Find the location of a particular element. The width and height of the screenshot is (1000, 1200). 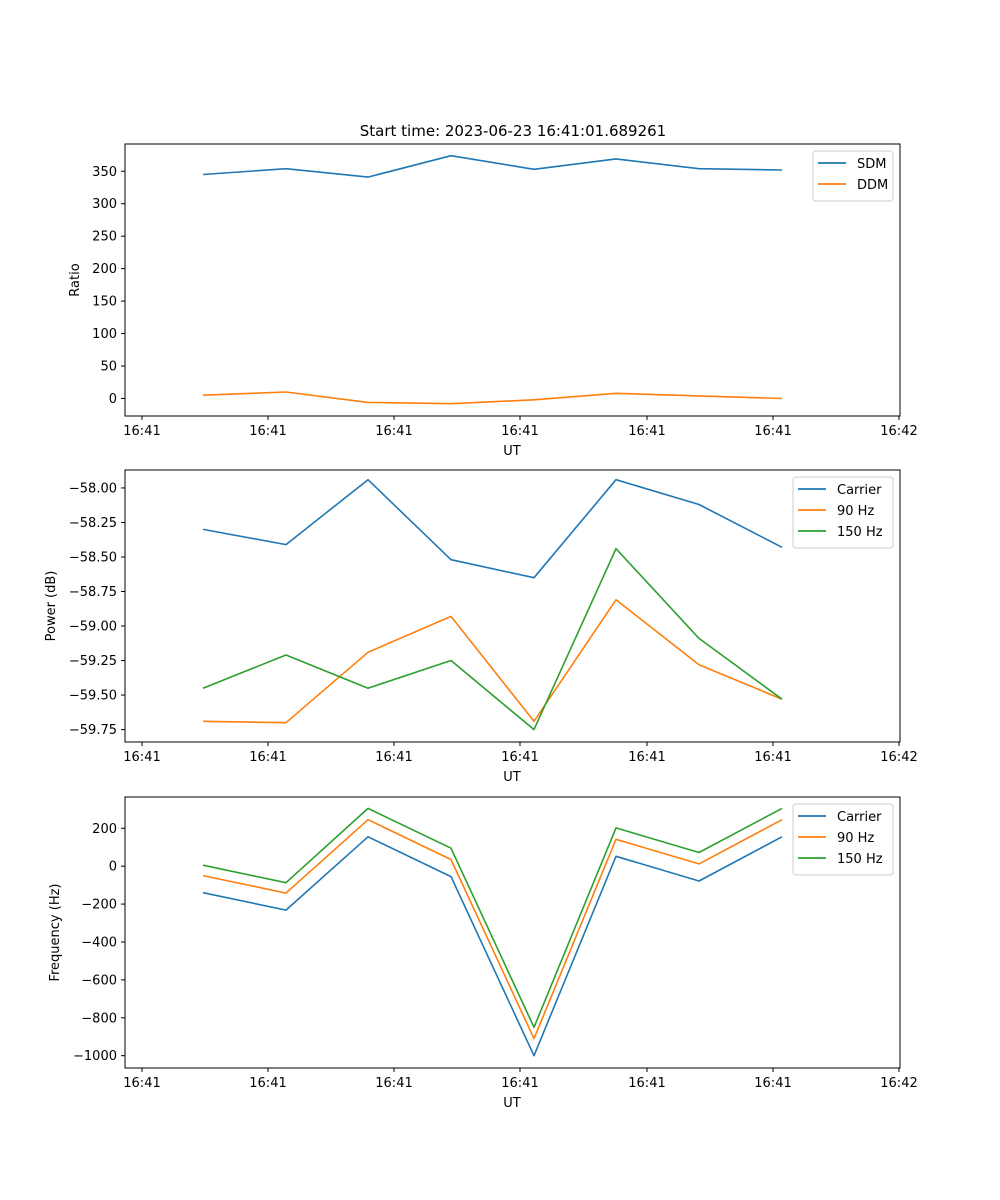

figure-title: Start time: 2023-06-23 16:41:01.689261 is located at coordinates (513, 131).